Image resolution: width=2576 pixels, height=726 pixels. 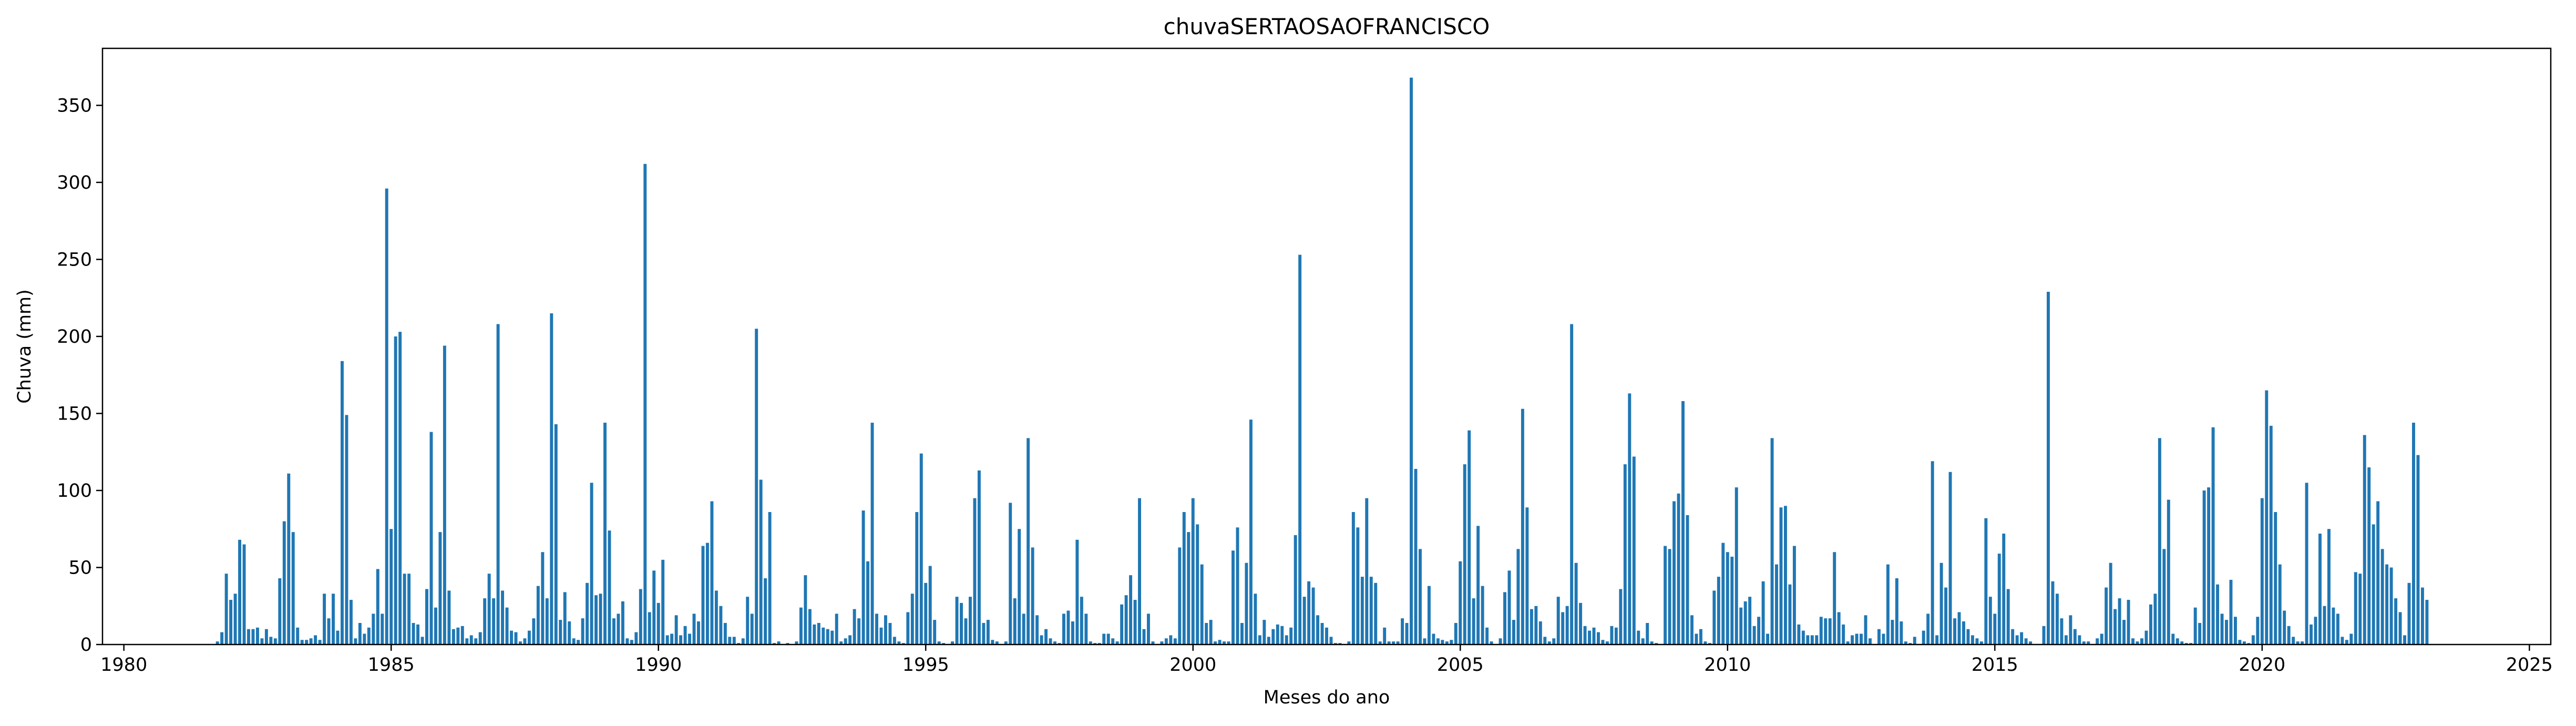 What do you see at coordinates (1327, 697) in the screenshot?
I see `x-axis-label: Meses do ano` at bounding box center [1327, 697].